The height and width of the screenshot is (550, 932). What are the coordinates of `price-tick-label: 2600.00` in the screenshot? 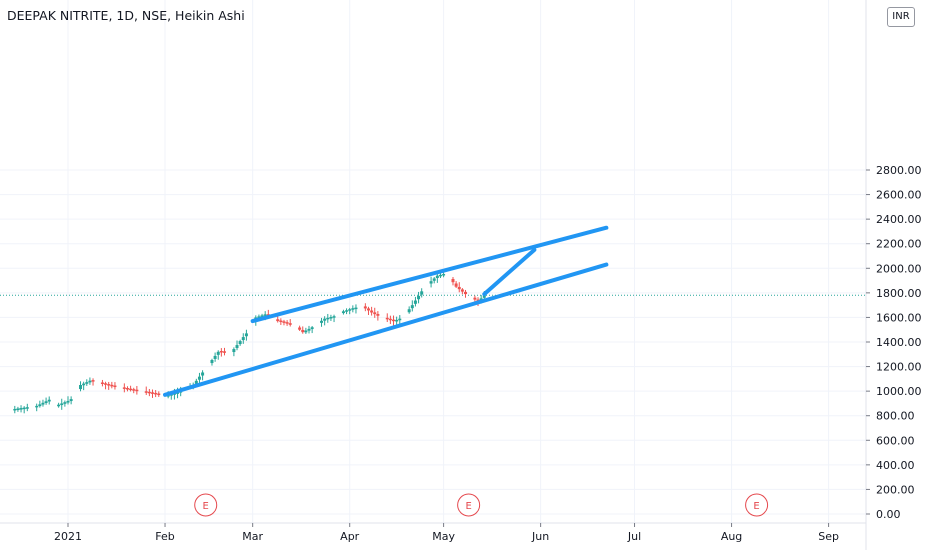 It's located at (899, 195).